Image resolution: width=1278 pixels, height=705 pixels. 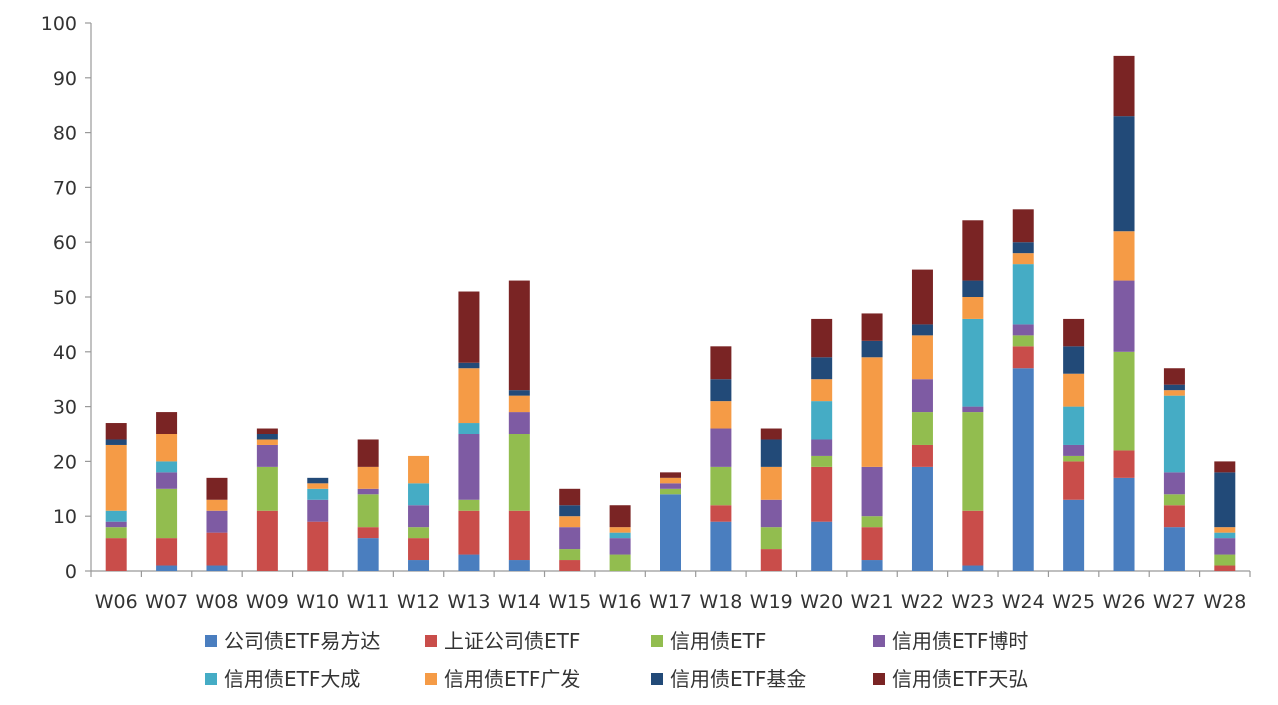 What do you see at coordinates (1224, 602) in the screenshot?
I see `x-tick-label: W28` at bounding box center [1224, 602].